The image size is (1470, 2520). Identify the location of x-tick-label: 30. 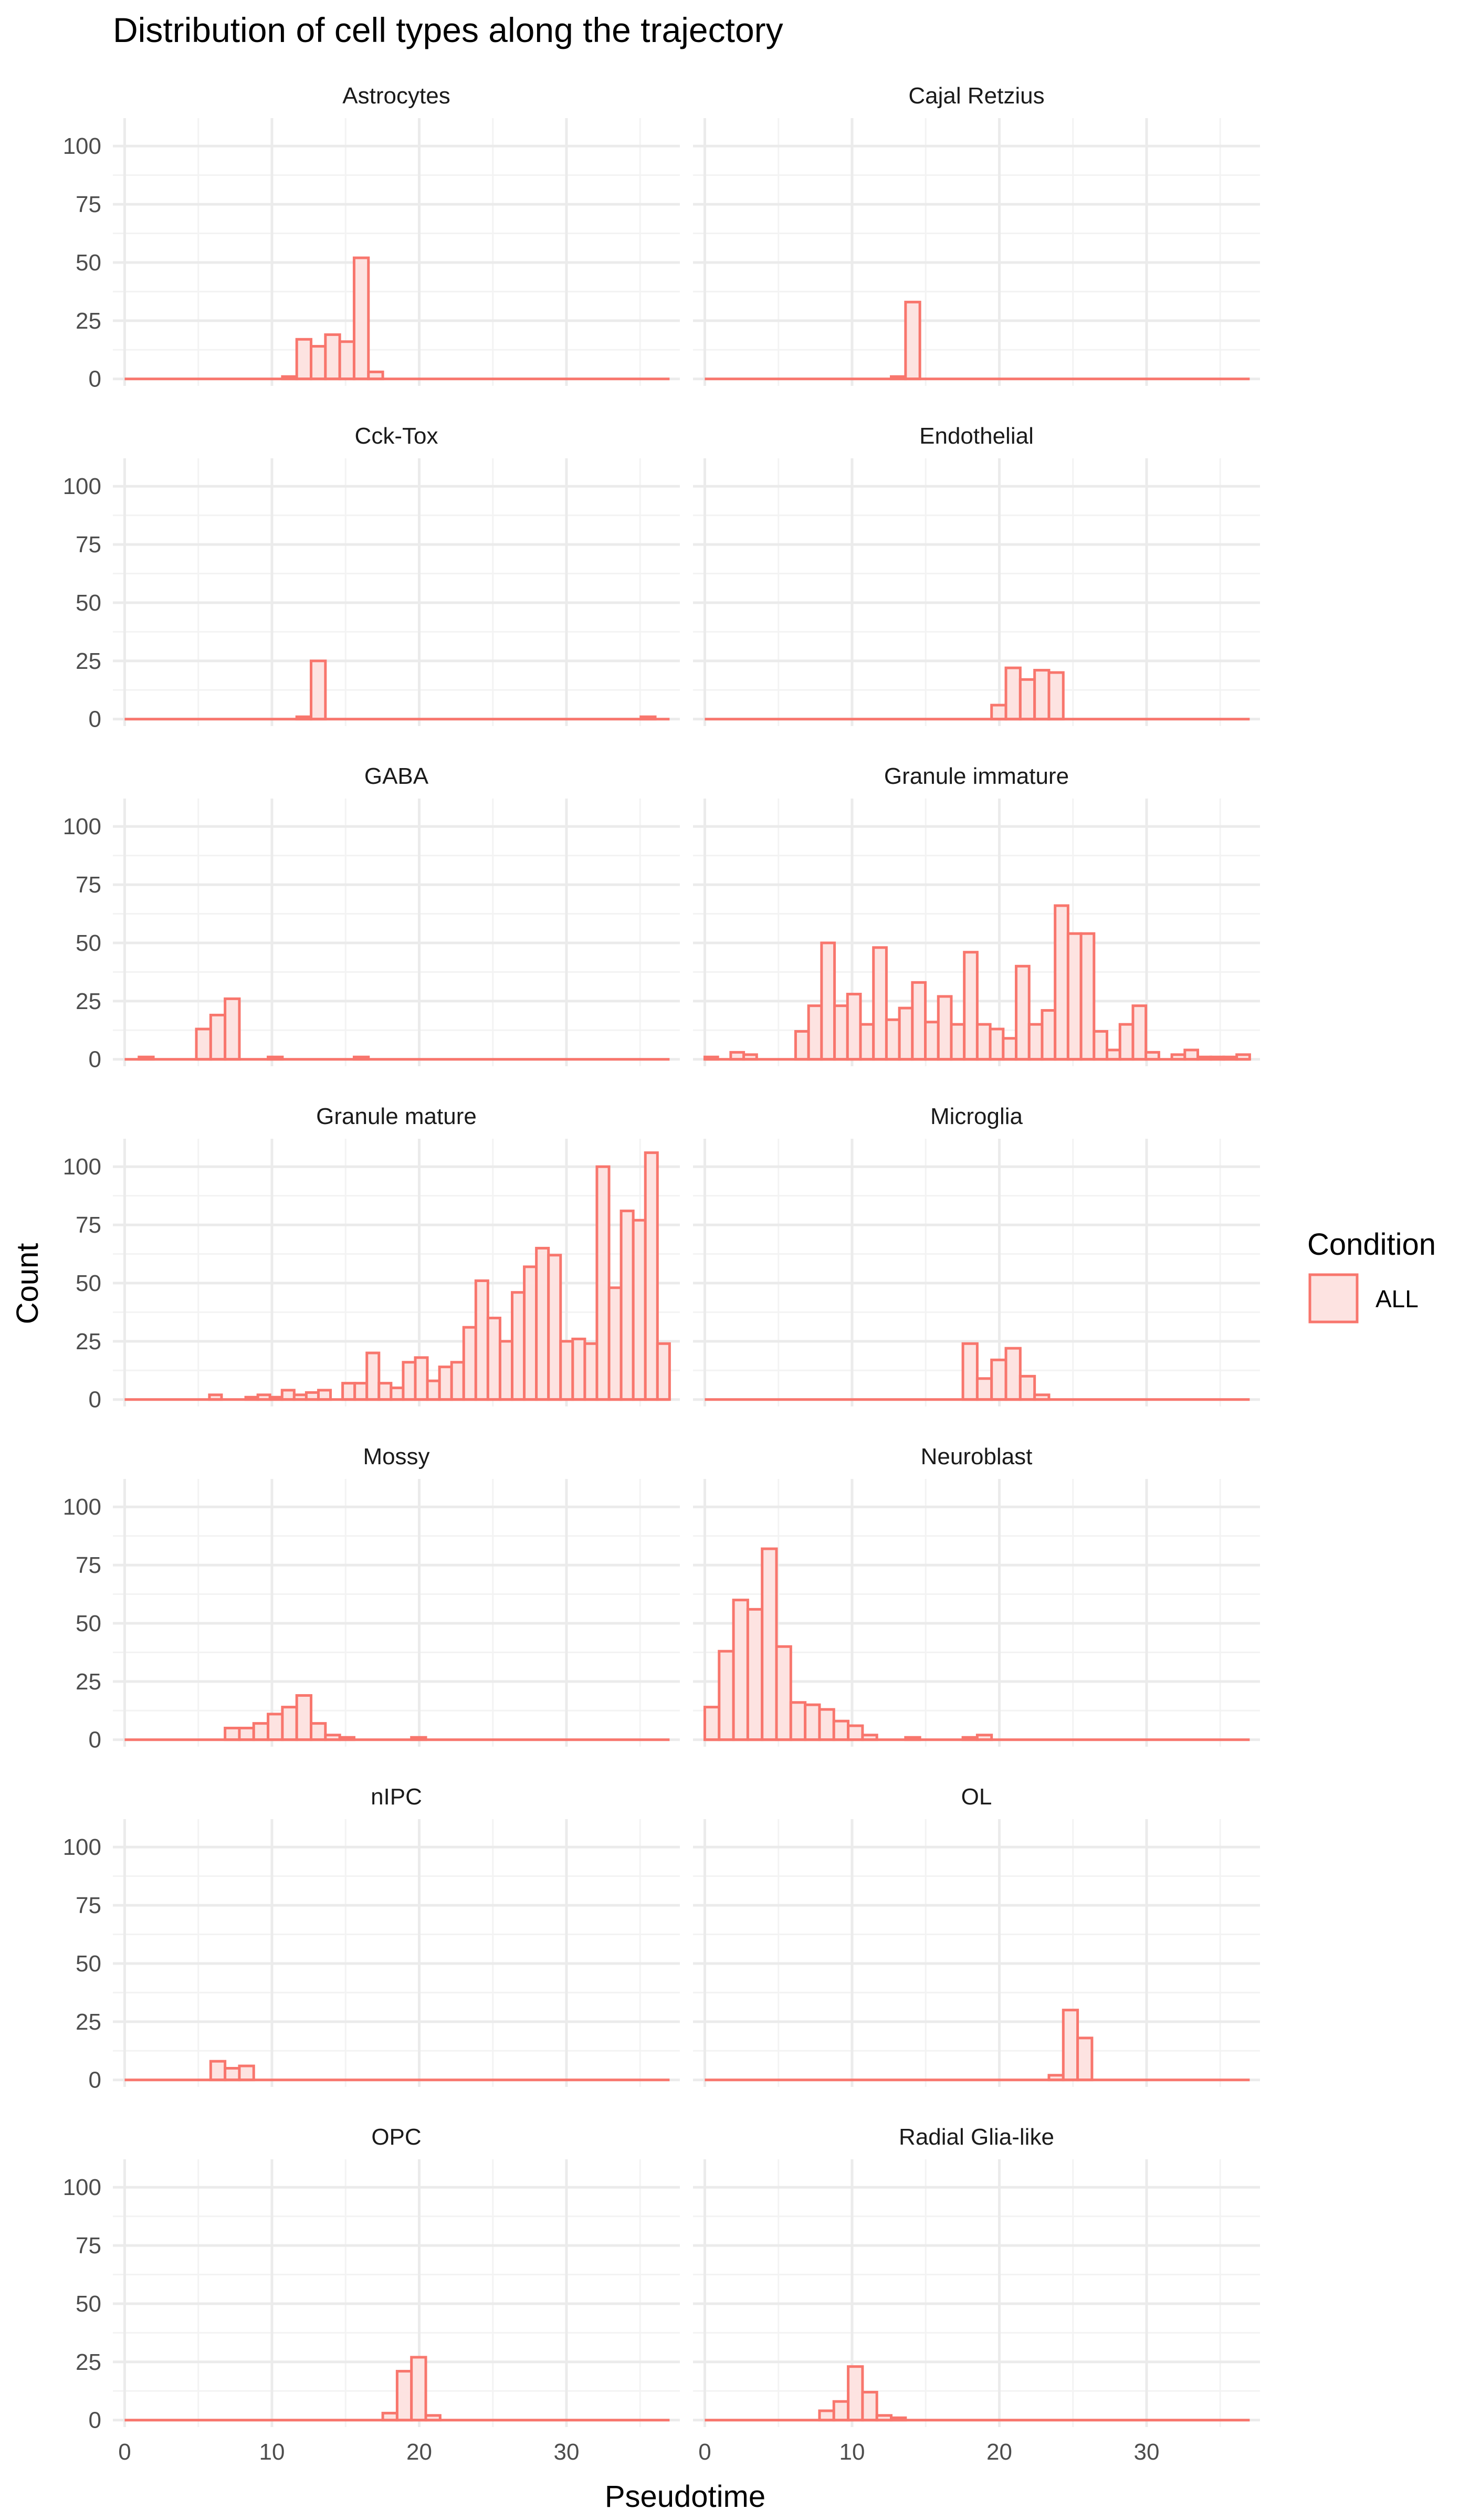
(567, 2452).